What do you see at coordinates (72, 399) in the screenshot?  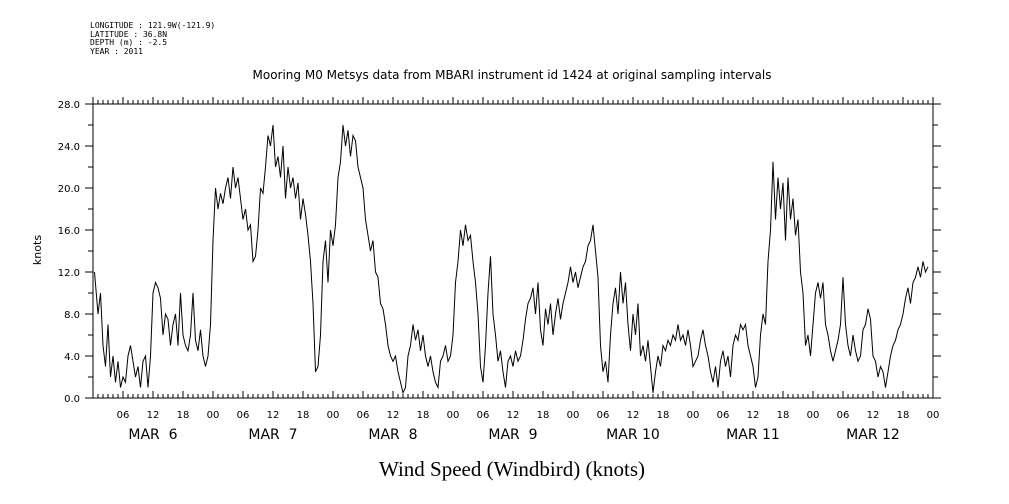 I see `y-tick-label: 0.0` at bounding box center [72, 399].